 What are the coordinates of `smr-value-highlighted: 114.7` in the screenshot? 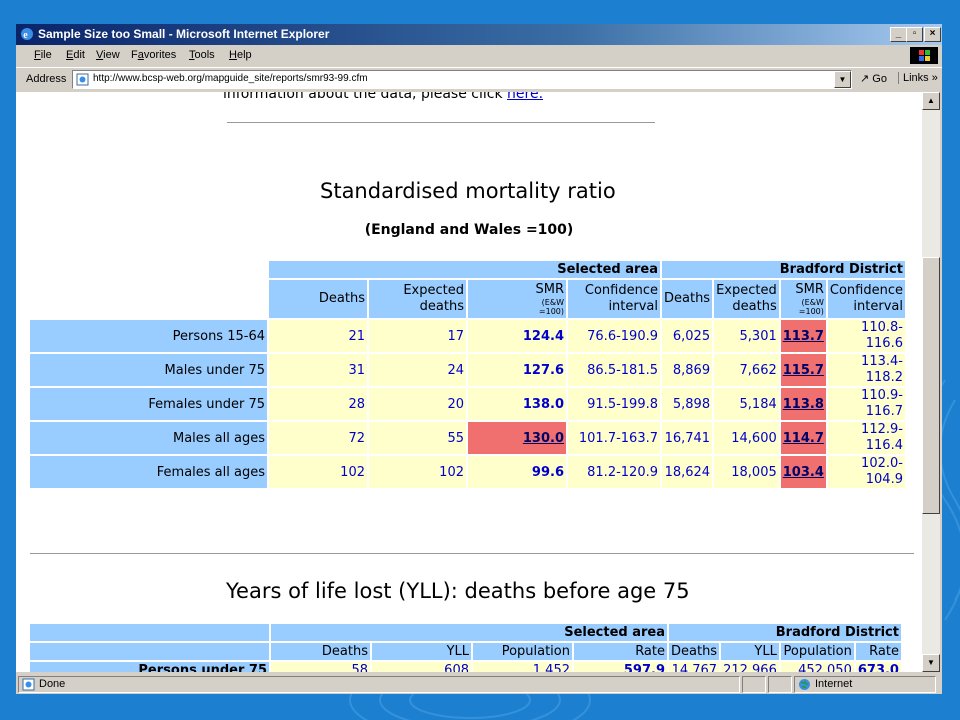 It's located at (803, 438).